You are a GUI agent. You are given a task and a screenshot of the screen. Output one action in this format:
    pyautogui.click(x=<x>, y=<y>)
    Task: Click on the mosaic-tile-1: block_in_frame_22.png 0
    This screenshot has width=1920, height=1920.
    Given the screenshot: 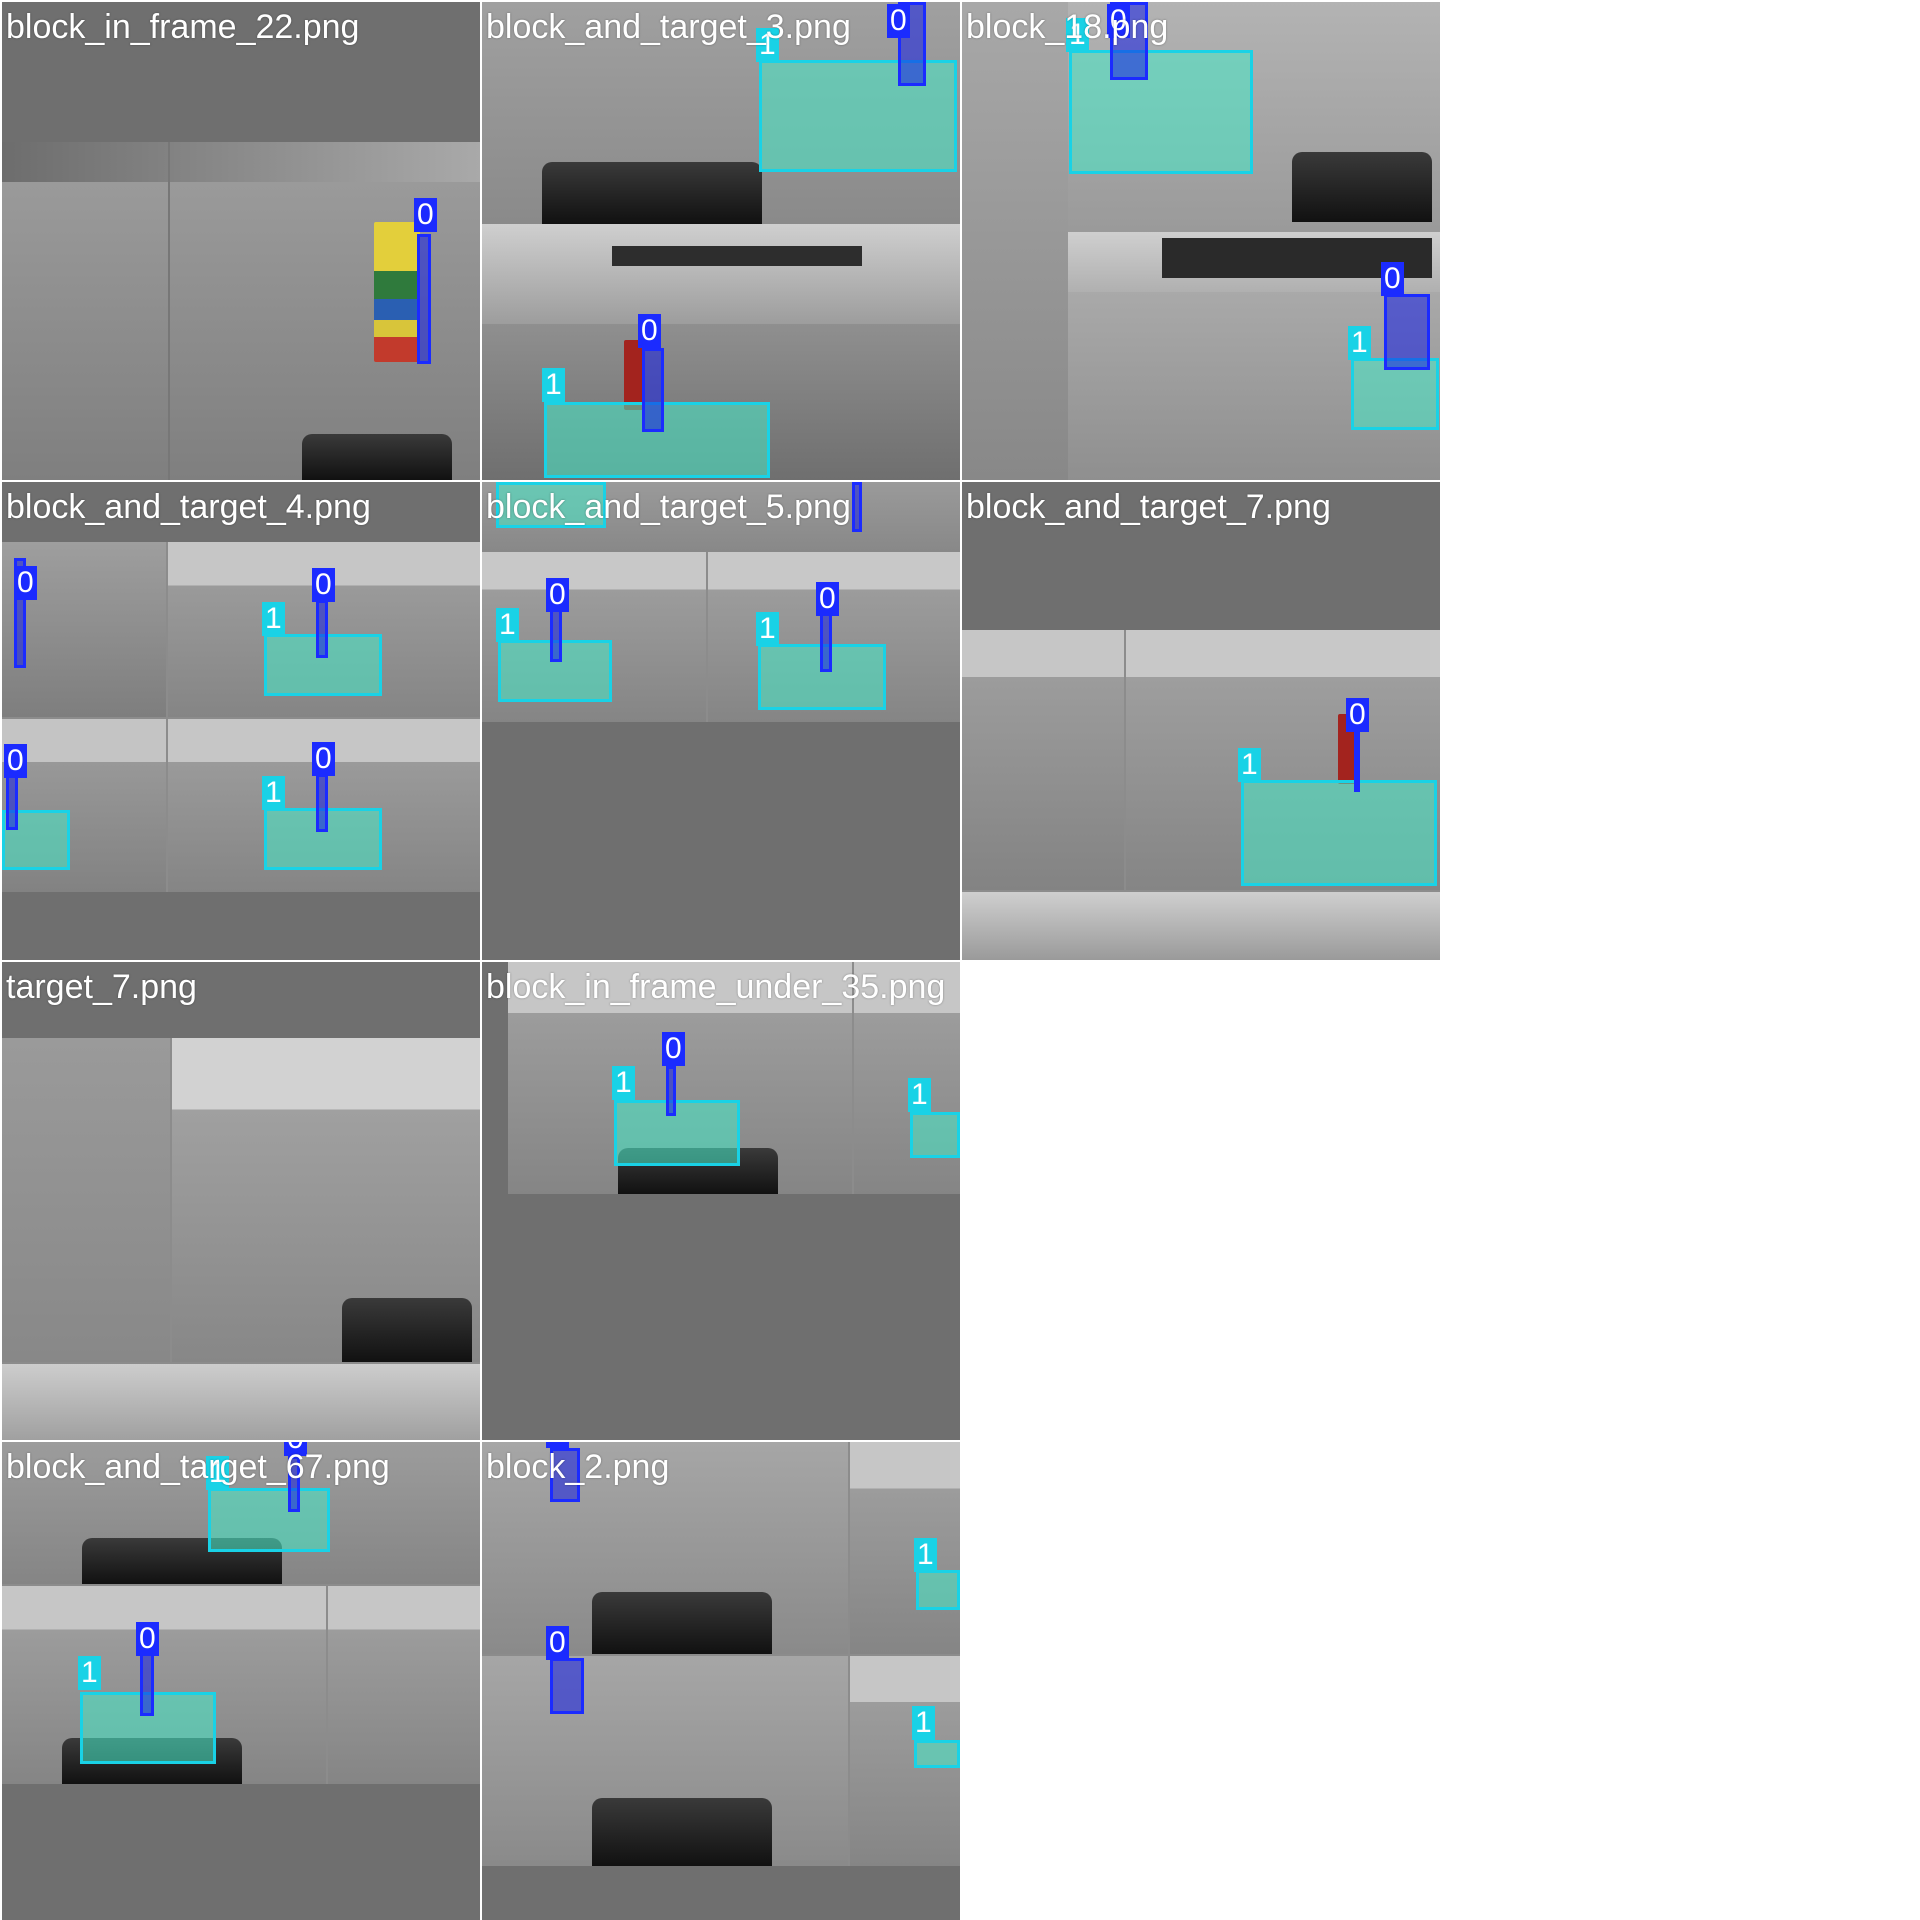 What is the action you would take?
    pyautogui.click(x=241, y=241)
    